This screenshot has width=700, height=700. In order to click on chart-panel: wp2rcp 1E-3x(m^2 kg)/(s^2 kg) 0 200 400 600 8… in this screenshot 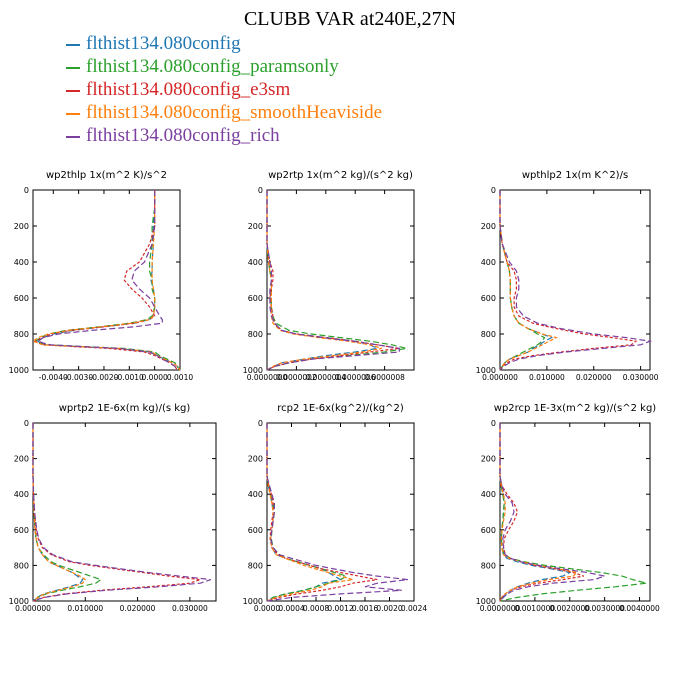, I will do `click(568, 508)`.